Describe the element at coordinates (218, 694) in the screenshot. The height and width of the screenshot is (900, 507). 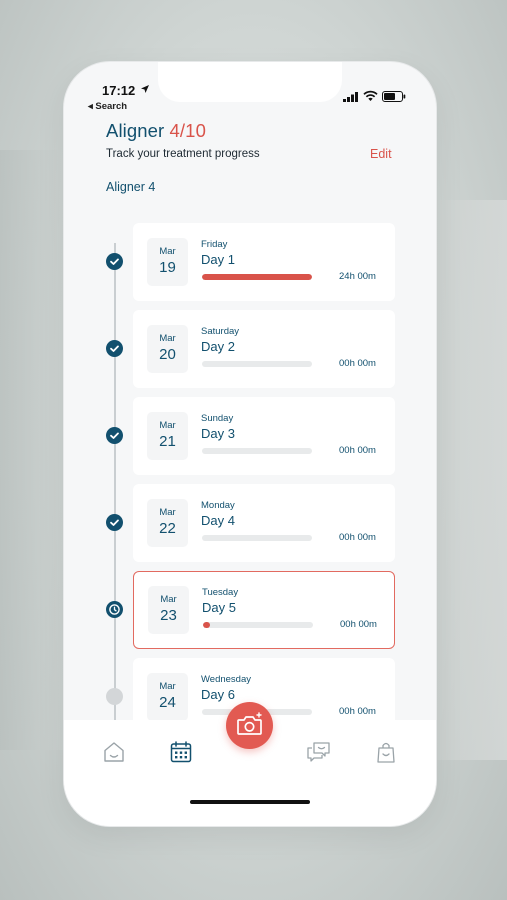
I see `day-label: Day 6` at that location.